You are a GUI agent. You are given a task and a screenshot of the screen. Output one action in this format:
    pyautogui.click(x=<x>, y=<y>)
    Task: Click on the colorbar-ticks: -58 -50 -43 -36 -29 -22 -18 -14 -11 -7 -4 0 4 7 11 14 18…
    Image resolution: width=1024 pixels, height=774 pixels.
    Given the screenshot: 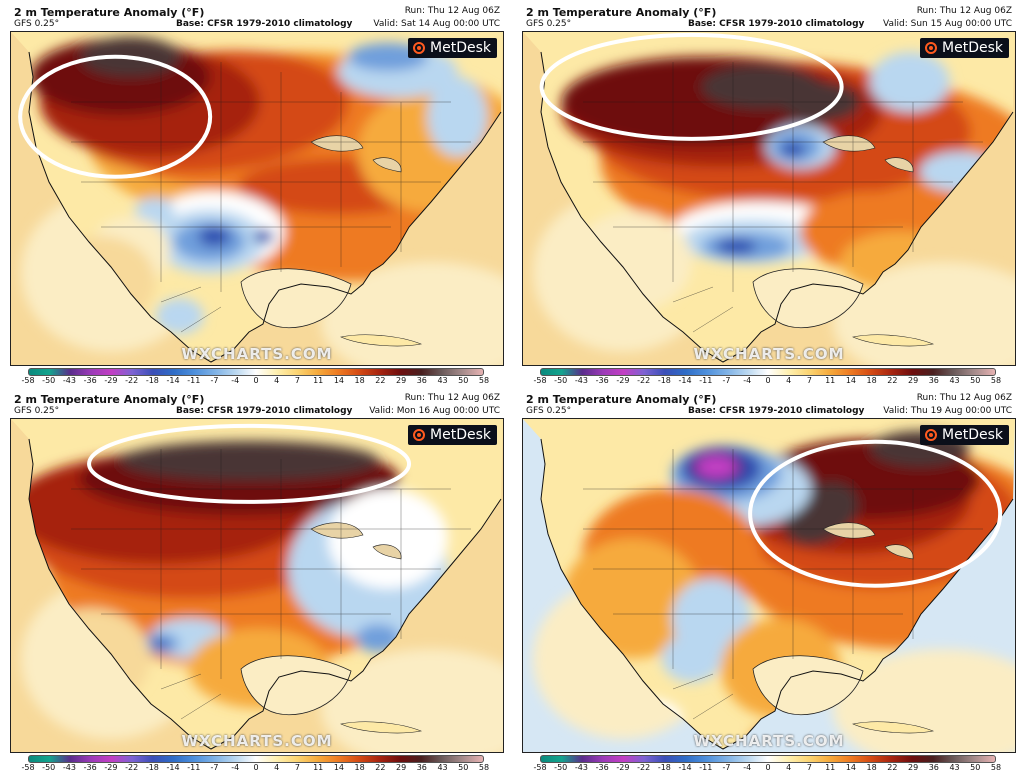 What is the action you would take?
    pyautogui.click(x=767, y=381)
    